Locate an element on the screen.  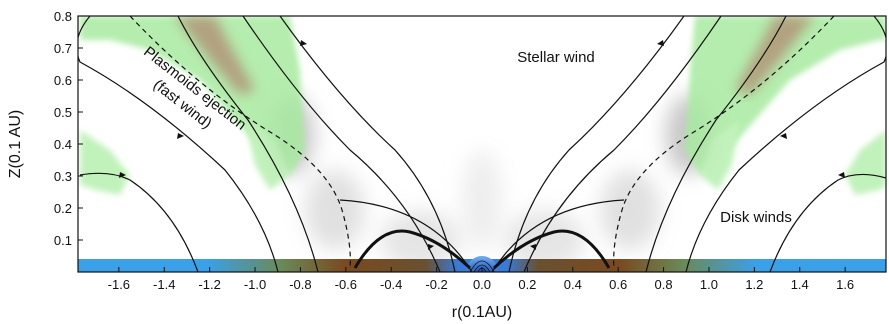
disk-winds-label: Disk winds is located at coordinates (756, 217).